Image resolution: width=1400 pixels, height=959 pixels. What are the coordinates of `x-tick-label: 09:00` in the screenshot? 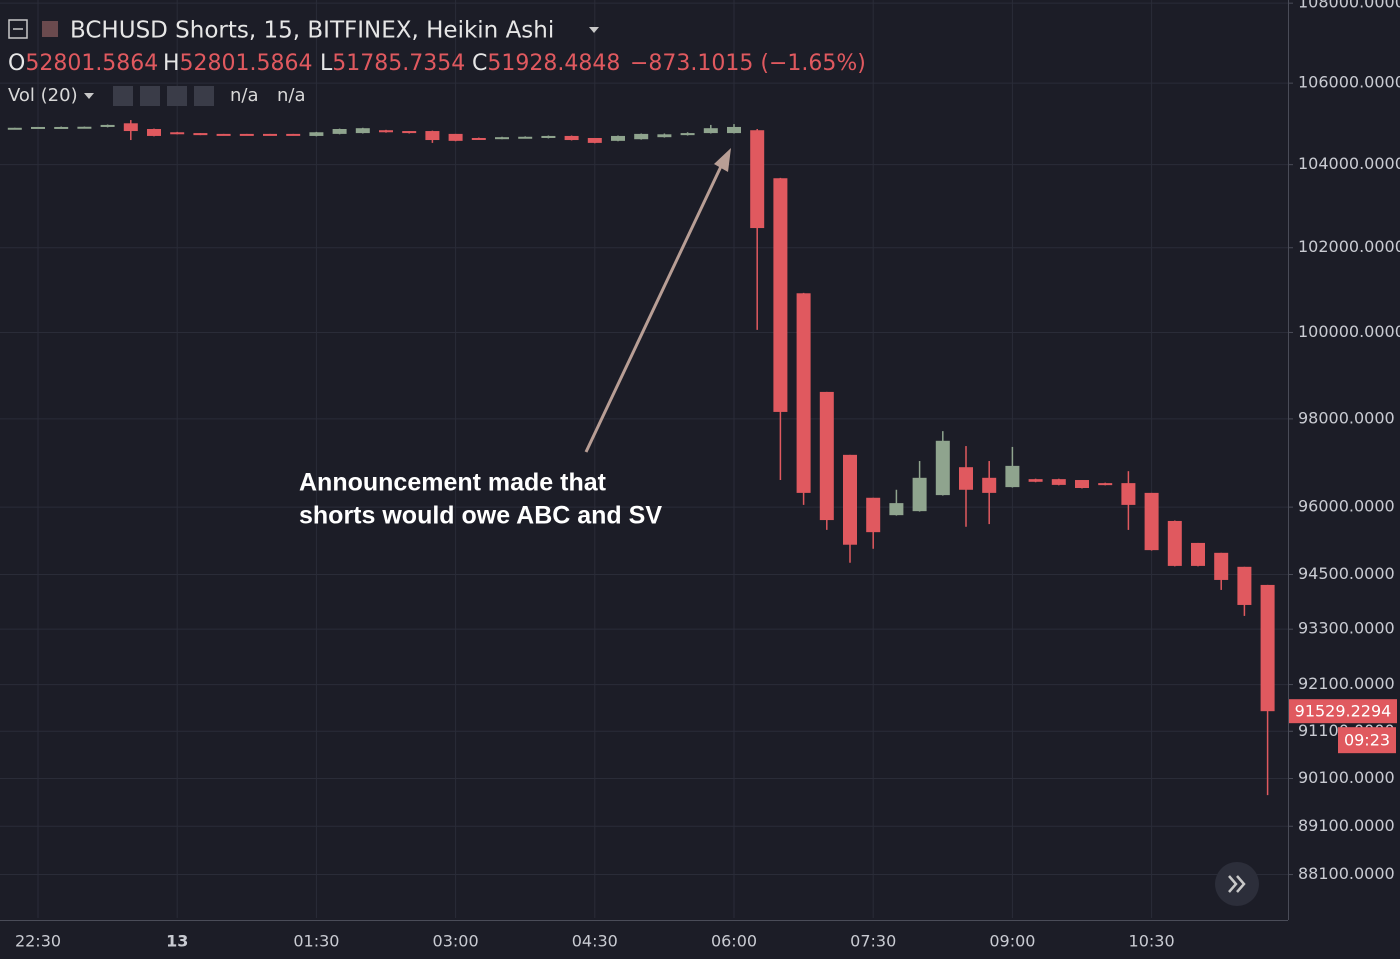 It's located at (1012, 941).